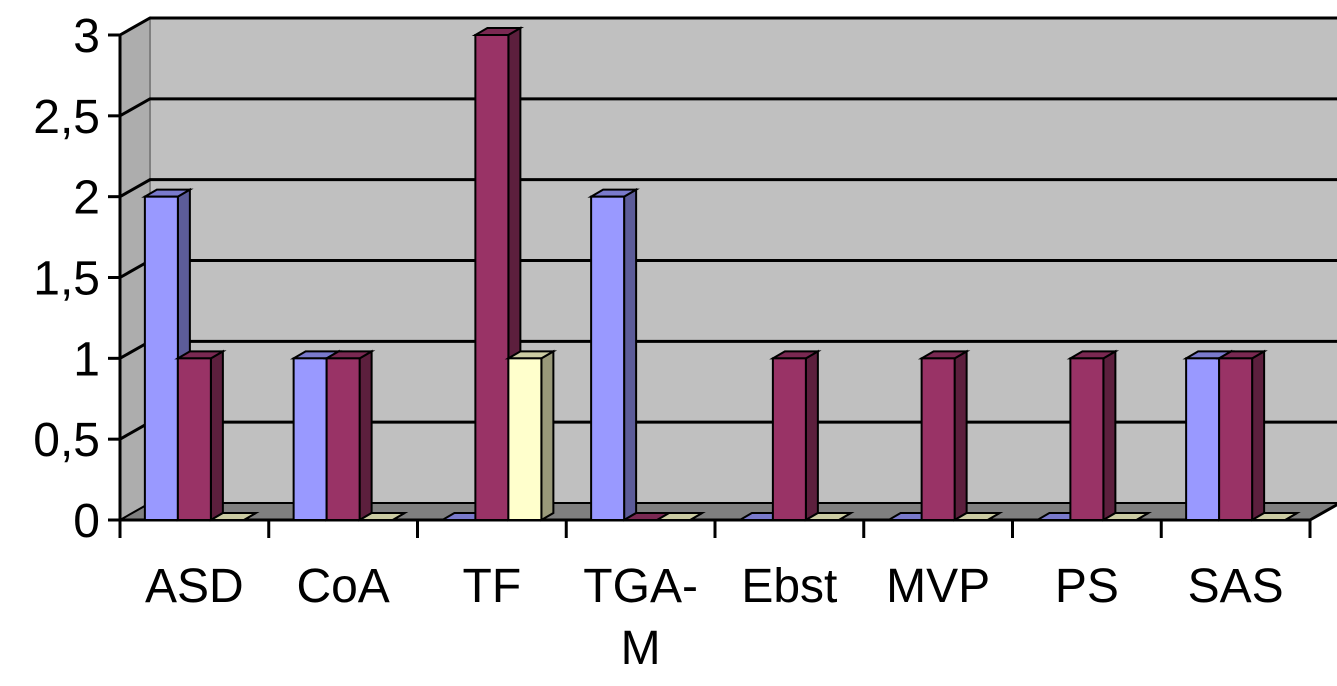 The height and width of the screenshot is (686, 1337). Describe the element at coordinates (66, 440) in the screenshot. I see `y-tick-label: 0,5` at that location.